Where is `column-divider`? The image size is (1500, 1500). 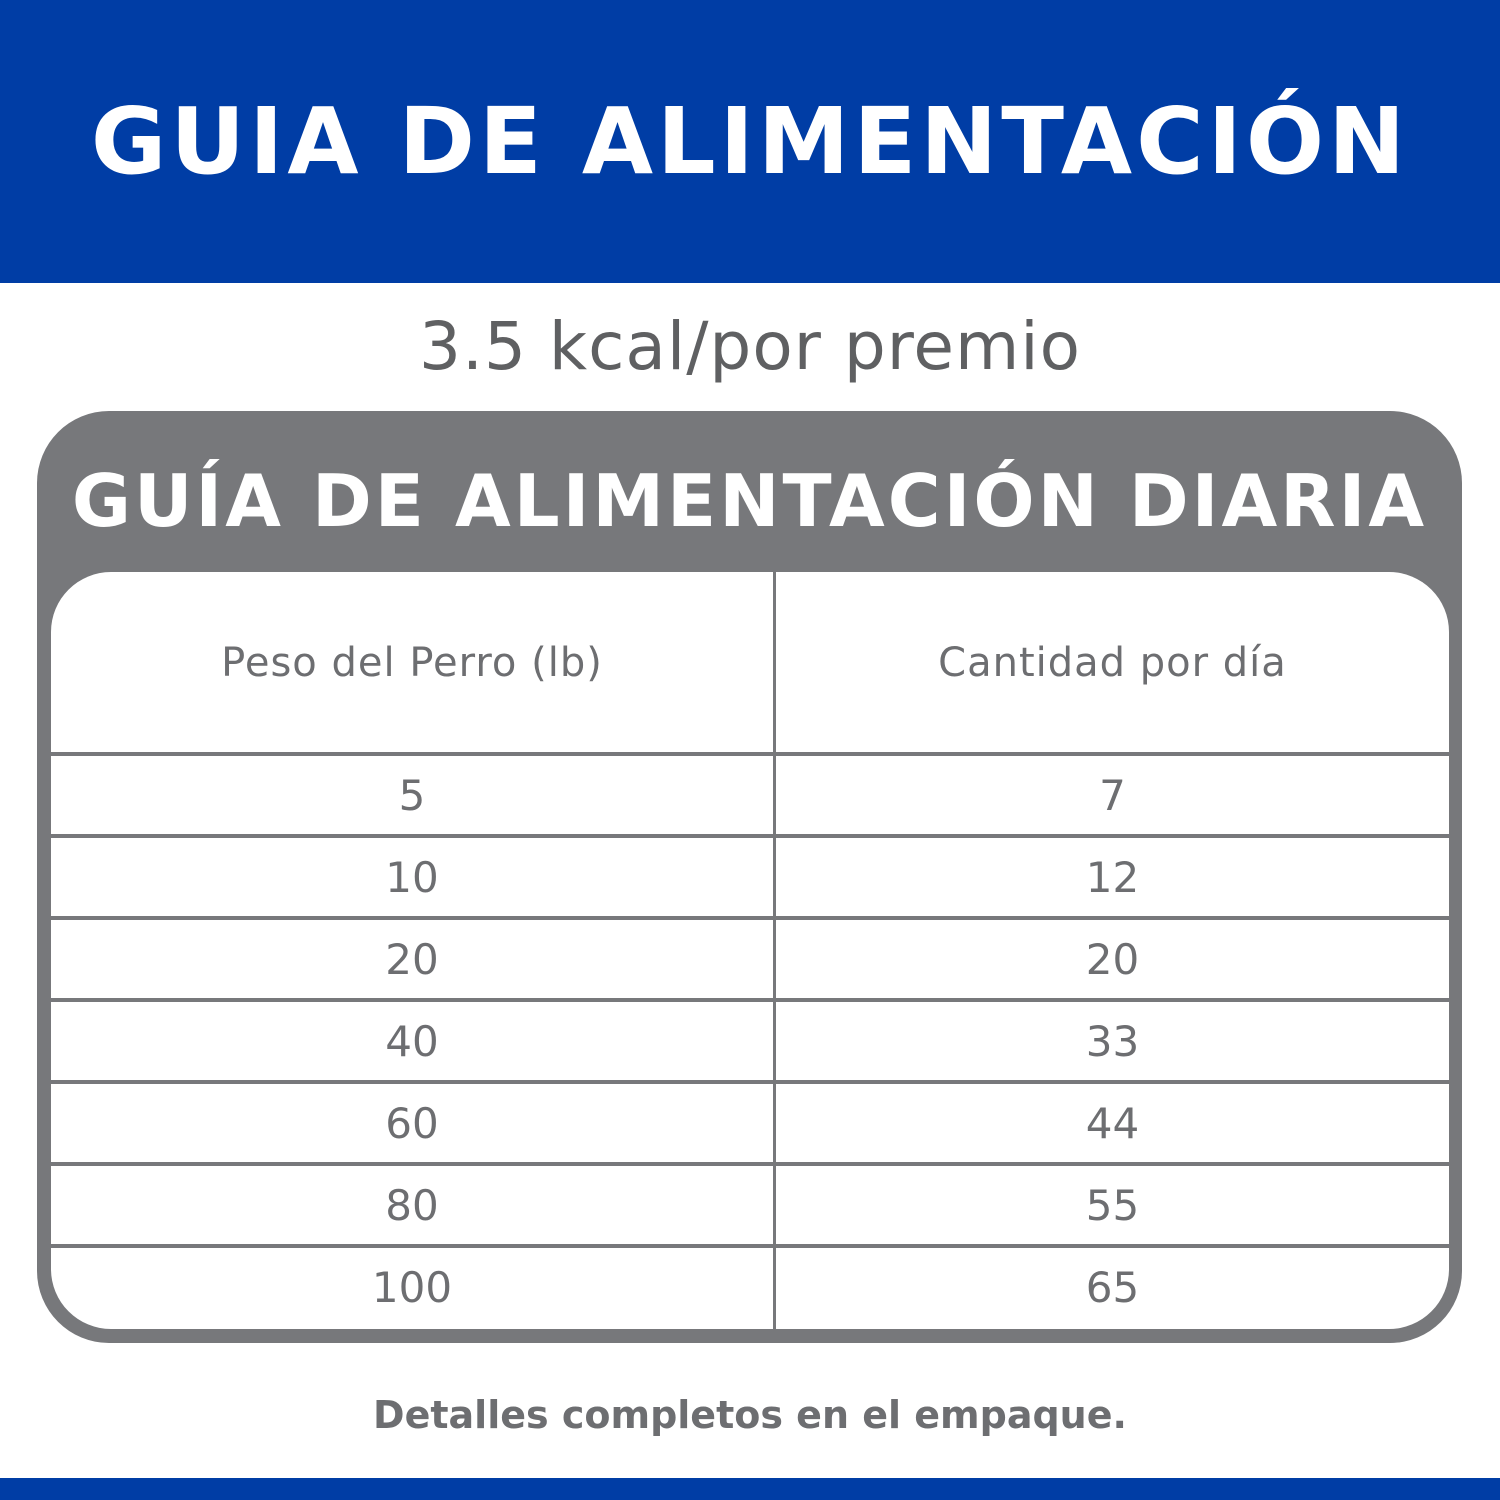
column-divider is located at coordinates (774, 950).